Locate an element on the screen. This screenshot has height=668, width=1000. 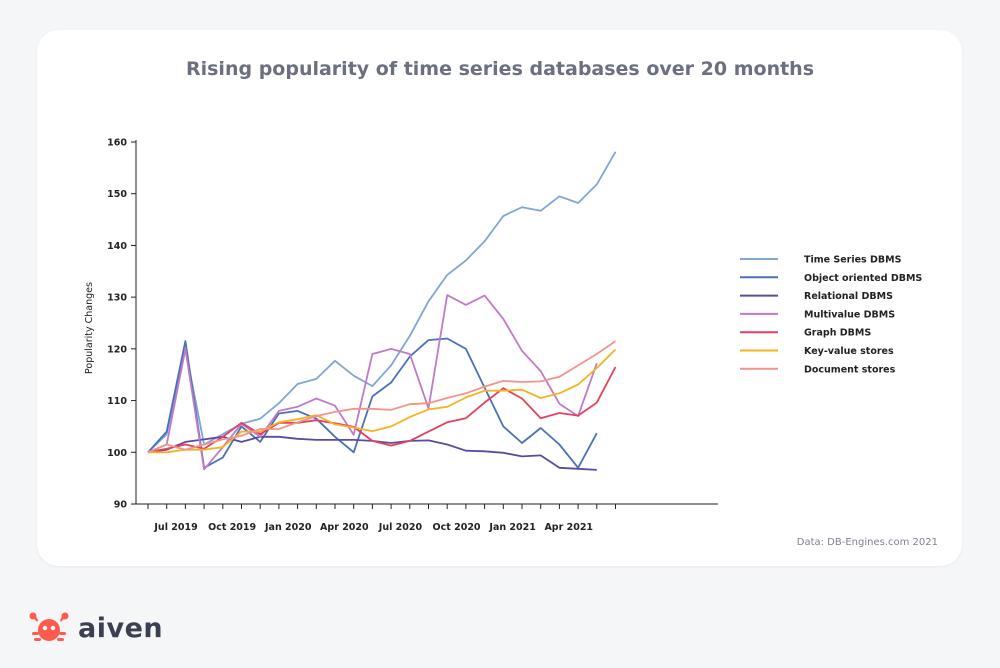
y-tick-label: 150 is located at coordinates (117, 194).